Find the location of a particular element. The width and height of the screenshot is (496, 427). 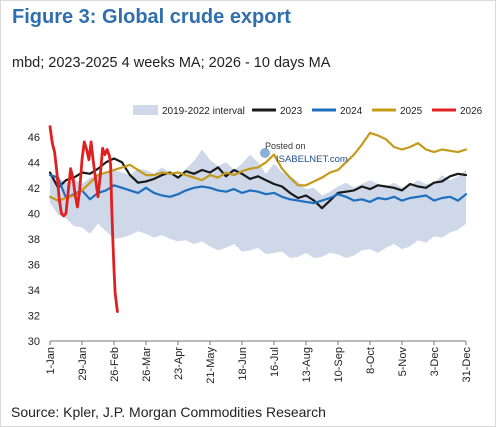

watermark: Posted on ISABELNET.com is located at coordinates (304, 153).